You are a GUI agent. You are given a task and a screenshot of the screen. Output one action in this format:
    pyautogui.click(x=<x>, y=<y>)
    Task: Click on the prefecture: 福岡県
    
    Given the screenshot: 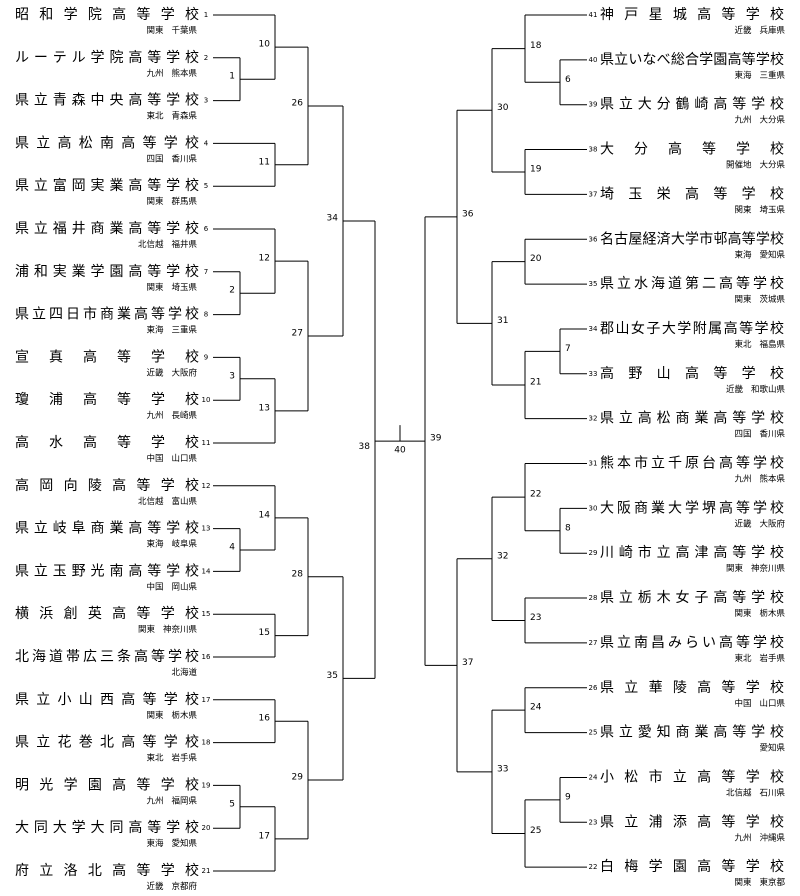 What is the action you would take?
    pyautogui.click(x=184, y=800)
    